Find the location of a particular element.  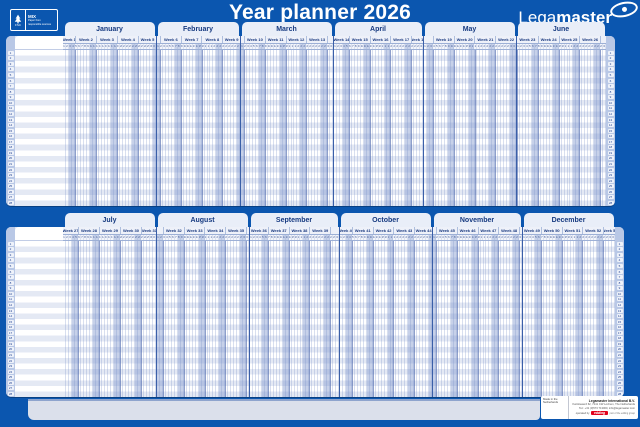

day-number-cell: 14 is located at coordinates (563, 237).